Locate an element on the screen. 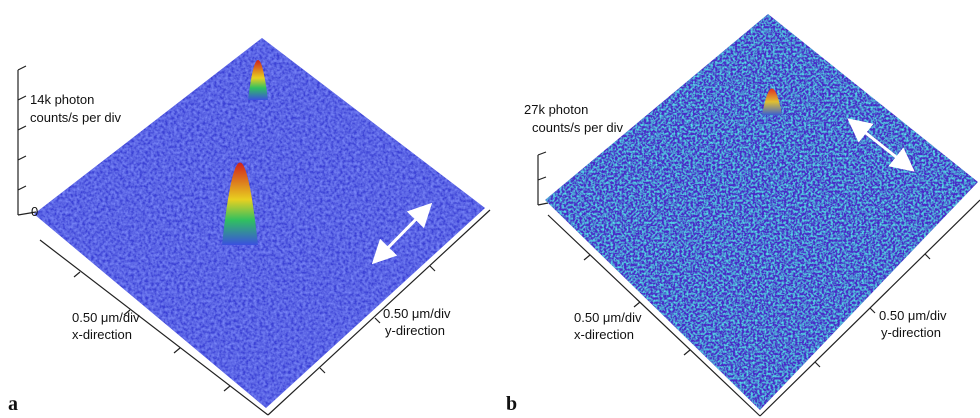  z-label: 14k photon is located at coordinates (62, 99).